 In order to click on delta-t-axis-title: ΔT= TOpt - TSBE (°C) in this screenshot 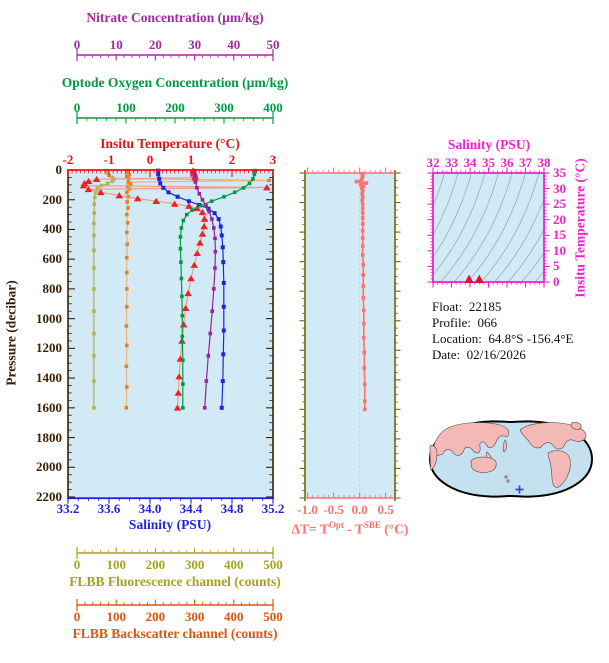, I will do `click(350, 528)`.